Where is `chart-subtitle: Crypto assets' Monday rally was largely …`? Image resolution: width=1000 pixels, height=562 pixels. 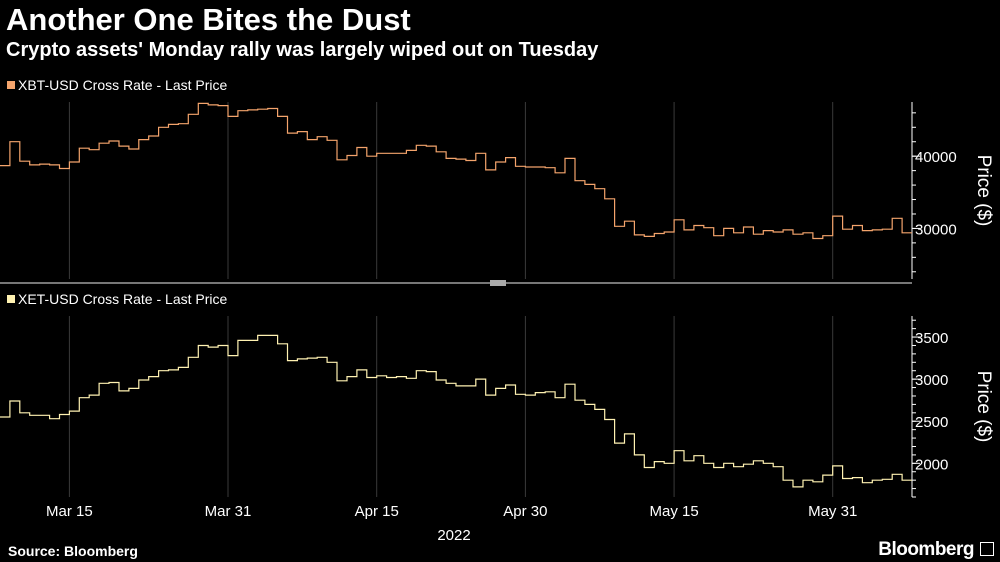
chart-subtitle: Crypto assets' Monday rally was largely … is located at coordinates (302, 50).